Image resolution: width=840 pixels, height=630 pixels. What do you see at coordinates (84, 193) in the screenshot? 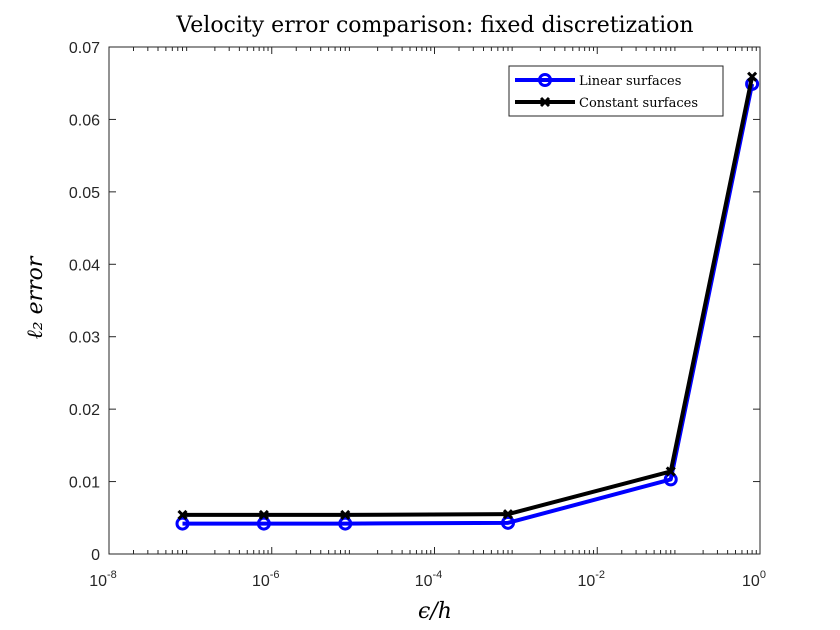
I see `y-tick-label: 0.05` at bounding box center [84, 193].